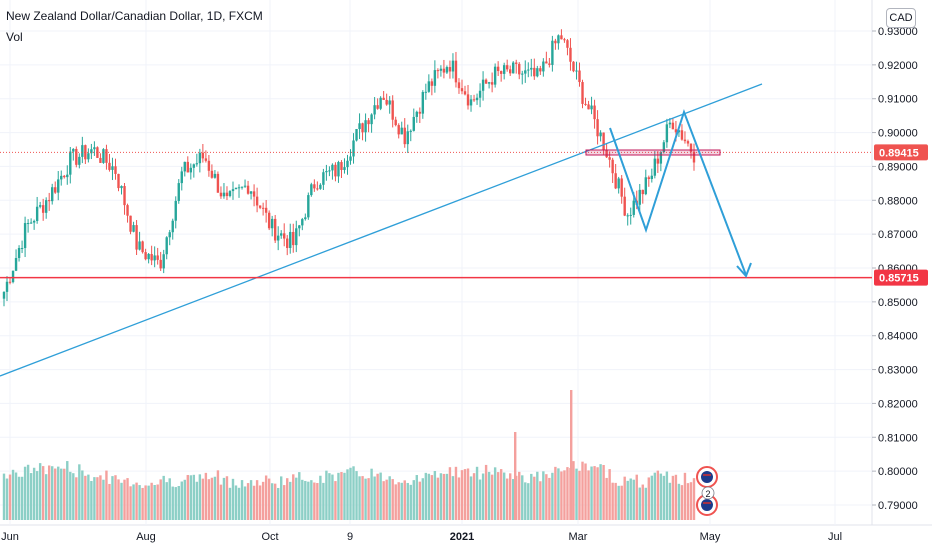 The height and width of the screenshot is (550, 932). I want to click on current-price-tag, so click(901, 152).